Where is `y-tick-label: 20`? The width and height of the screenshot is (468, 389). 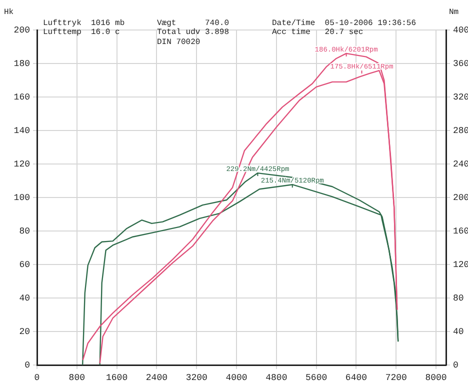 y-tick-label: 20 is located at coordinates (24, 331).